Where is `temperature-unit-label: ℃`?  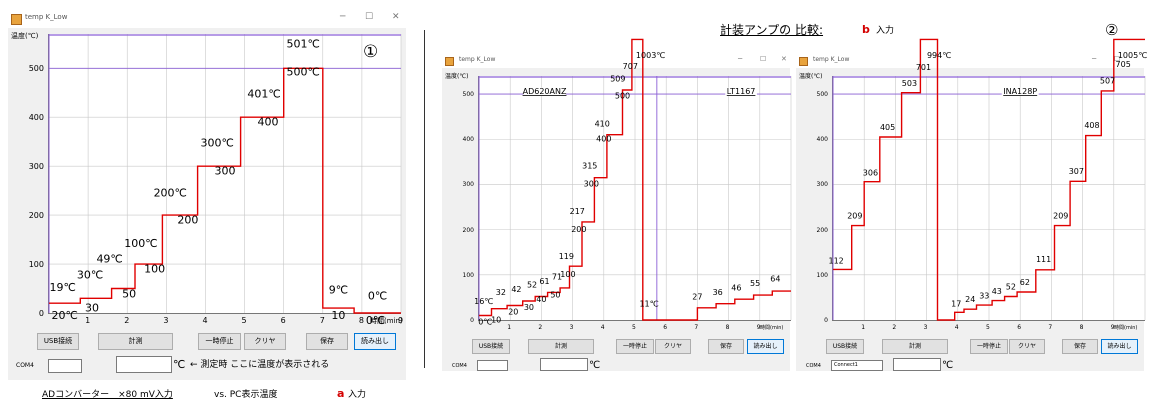 temperature-unit-label: ℃ is located at coordinates (179, 364).